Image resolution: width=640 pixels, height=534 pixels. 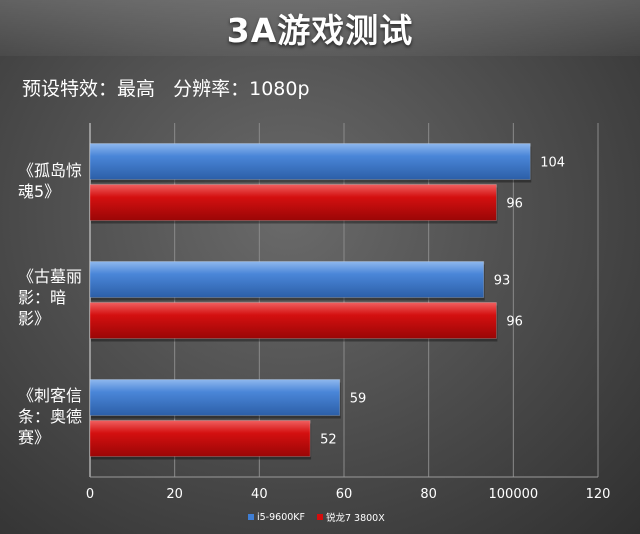 I want to click on x-tick-label-3: 60, so click(x=344, y=494).